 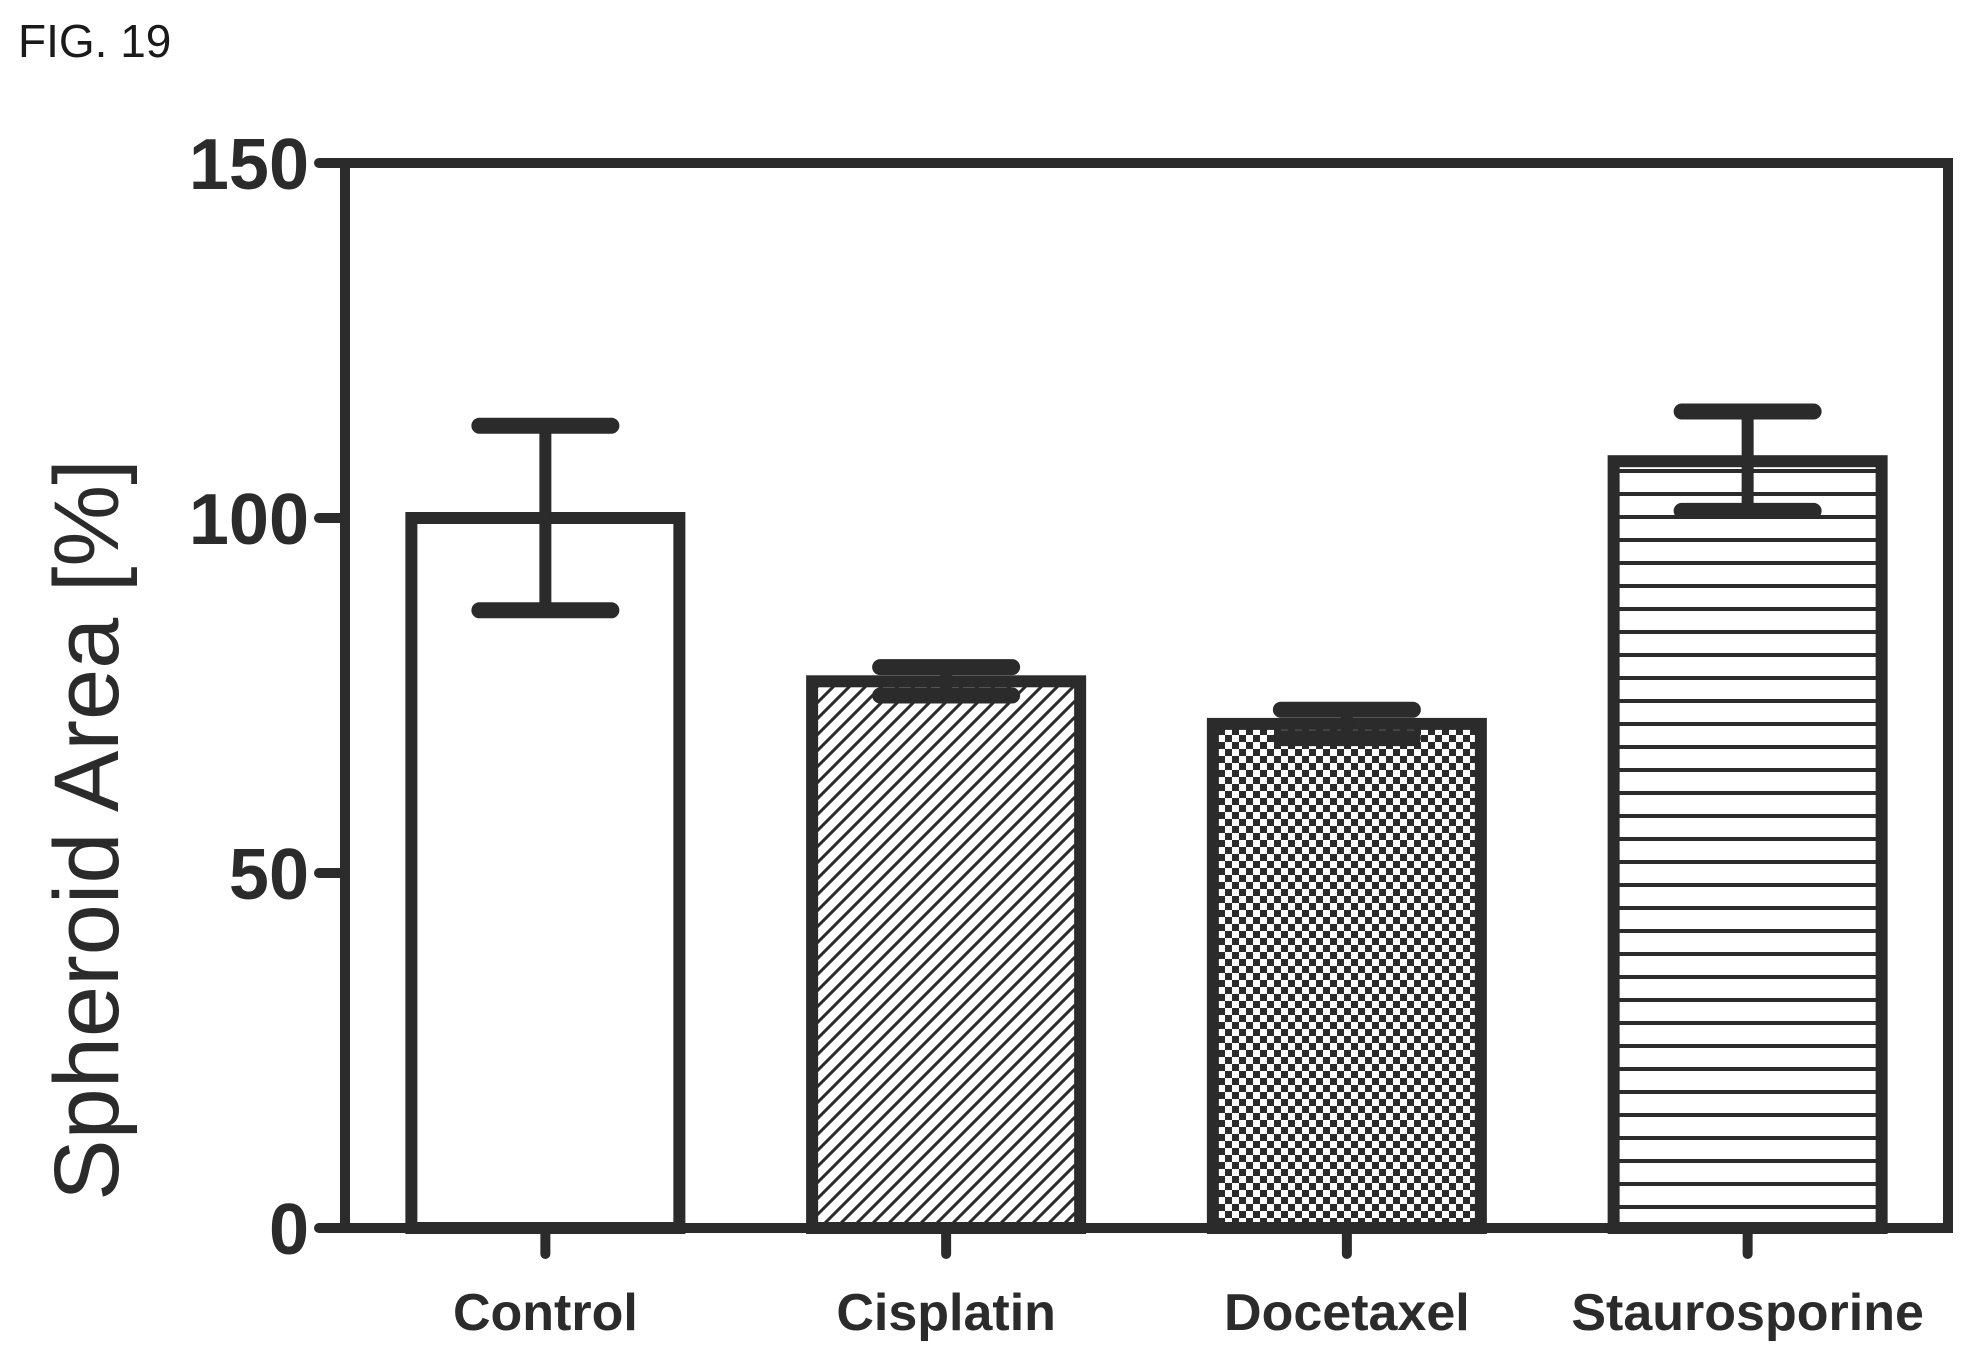 I want to click on y-tick-label: 100, so click(x=249, y=520).